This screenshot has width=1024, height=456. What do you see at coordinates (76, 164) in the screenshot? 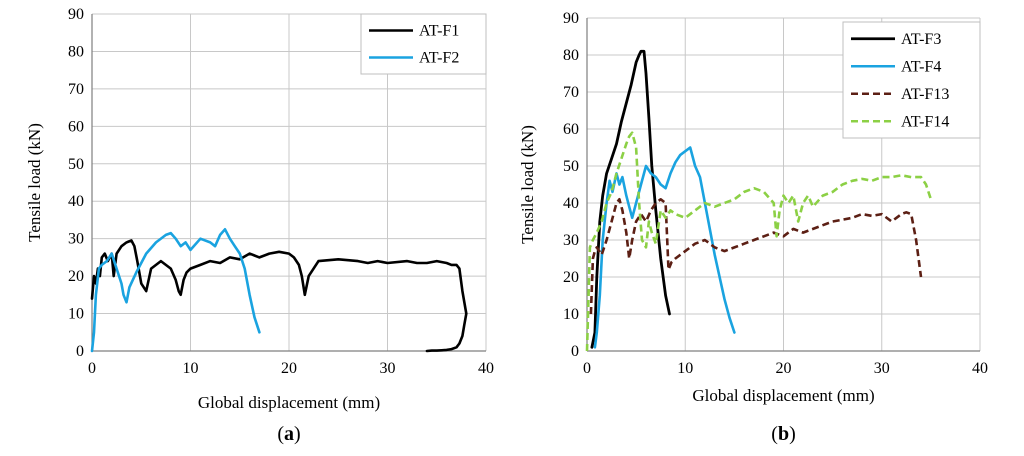
I see `panel-a-ytick-label: 50` at bounding box center [76, 164].